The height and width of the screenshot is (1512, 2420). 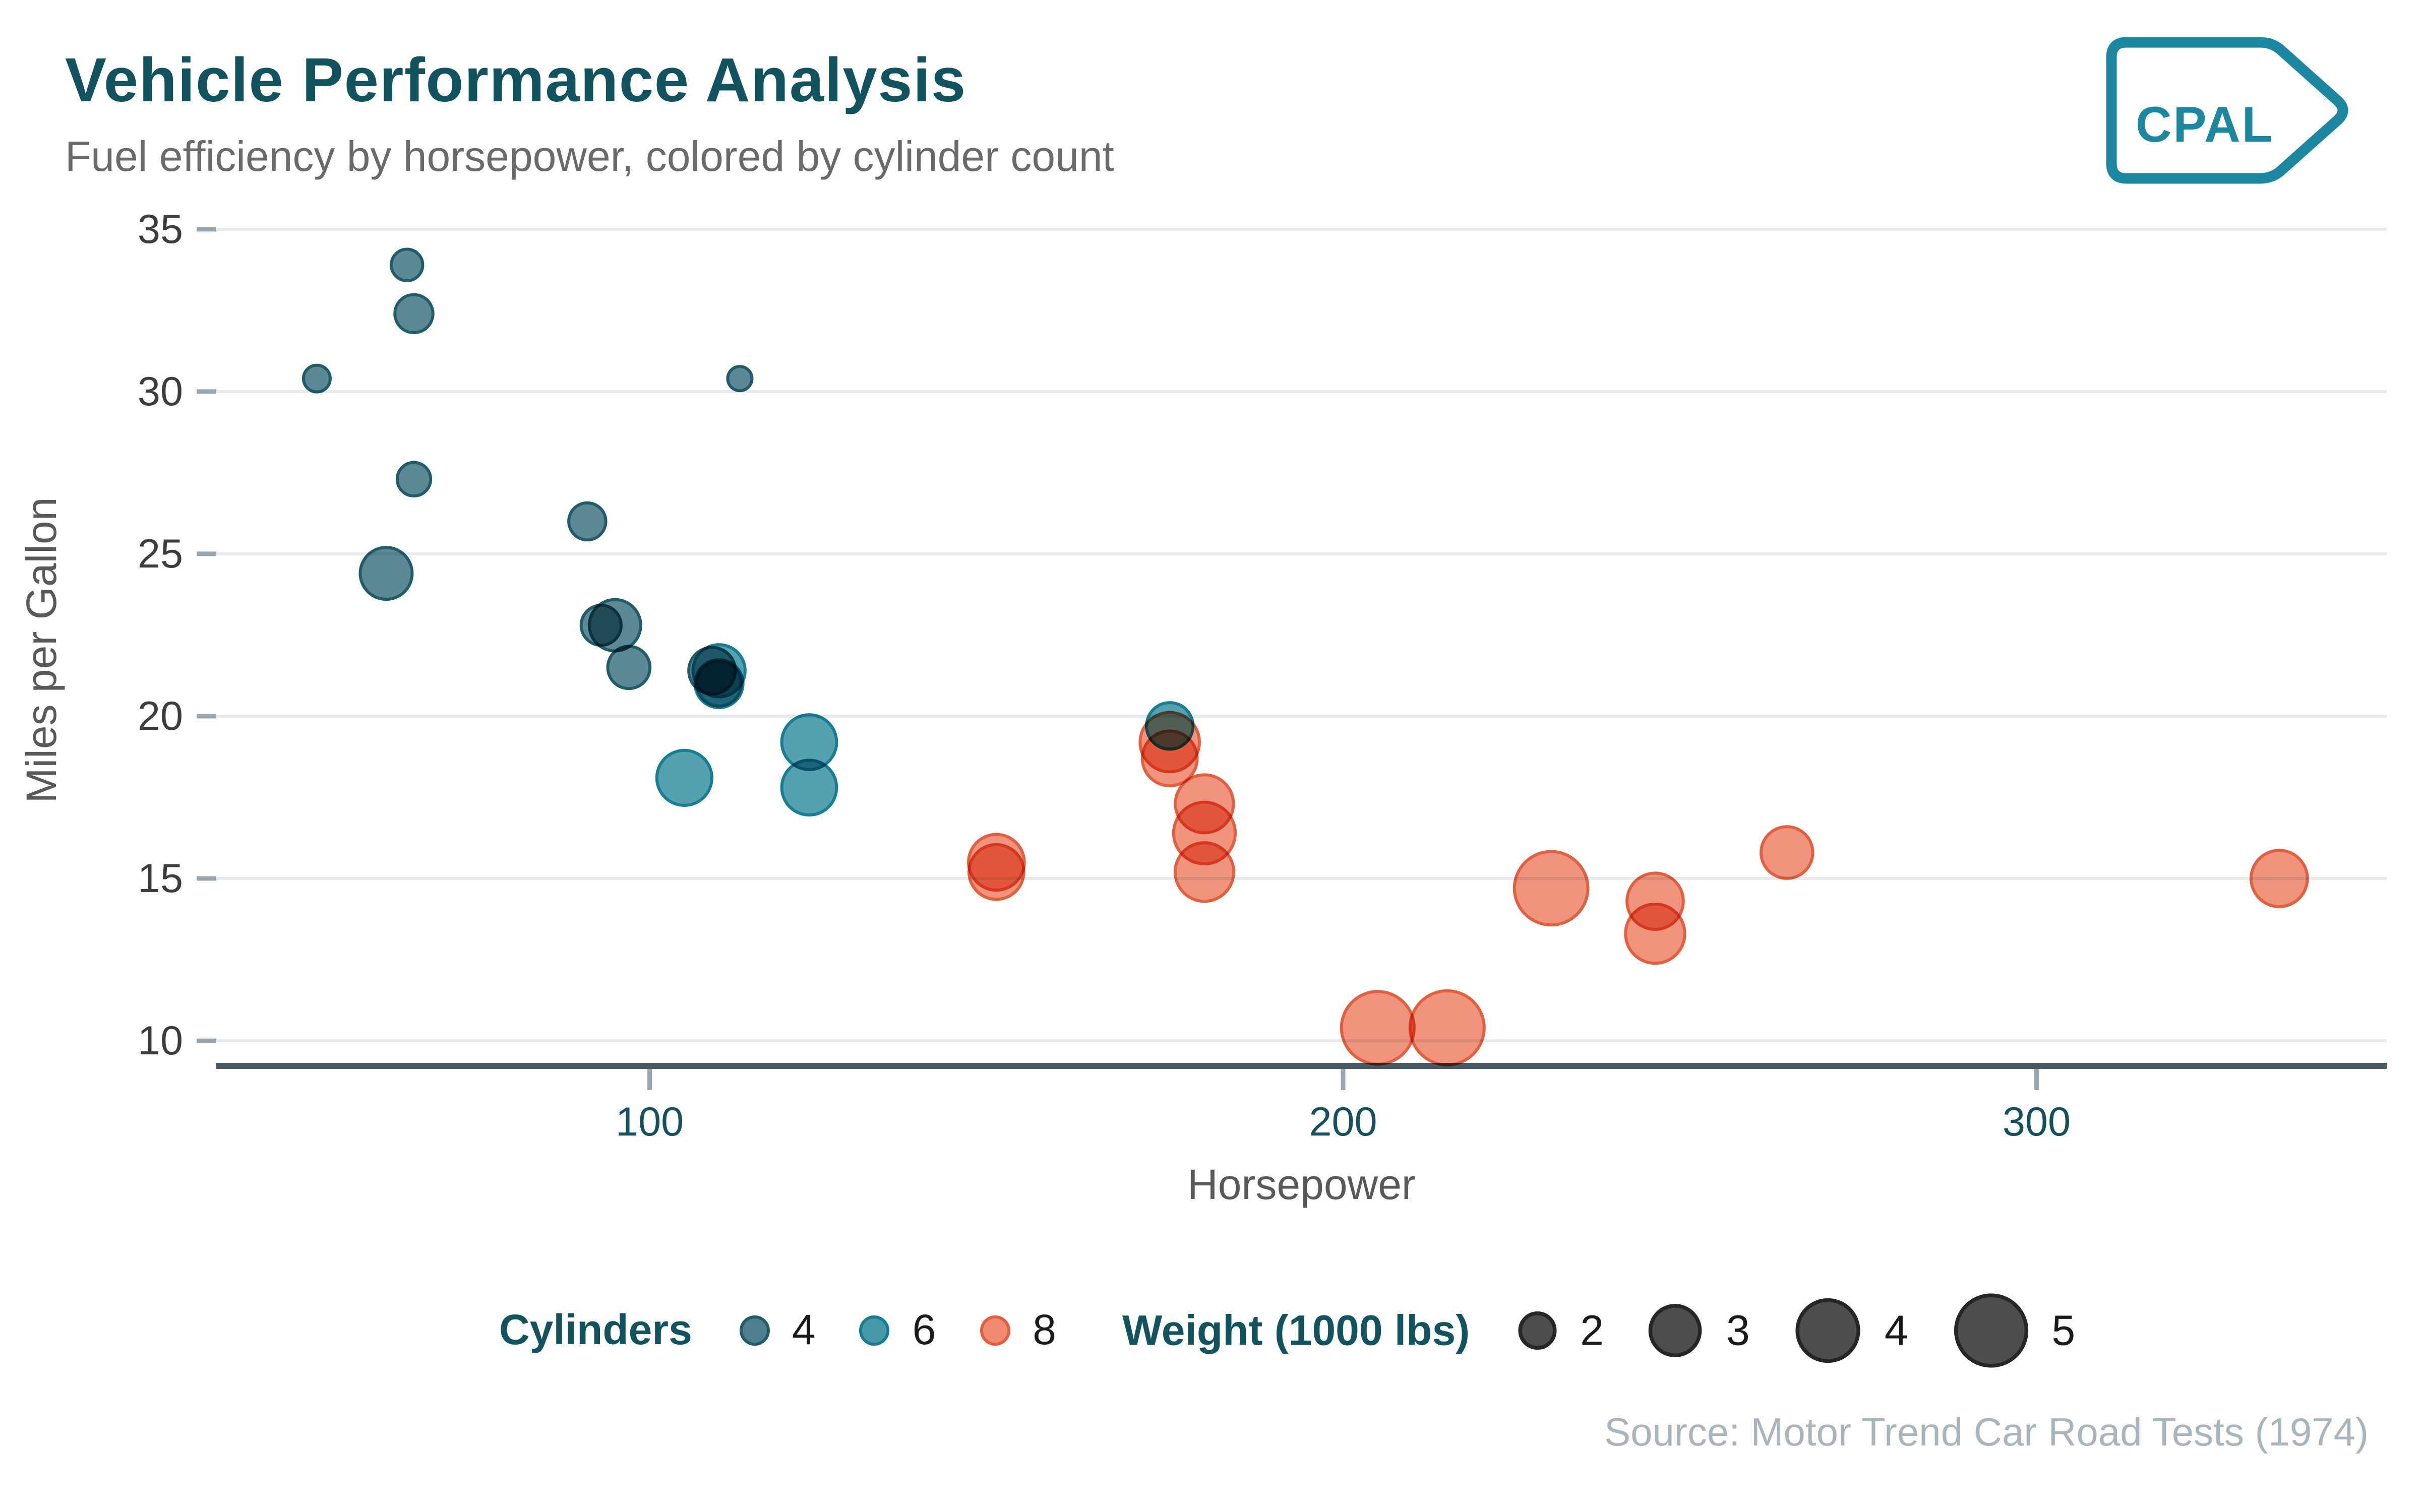 I want to click on weight-legend: Weight (1000 lbs) 2 3 4 5, so click(x=1620, y=1331).